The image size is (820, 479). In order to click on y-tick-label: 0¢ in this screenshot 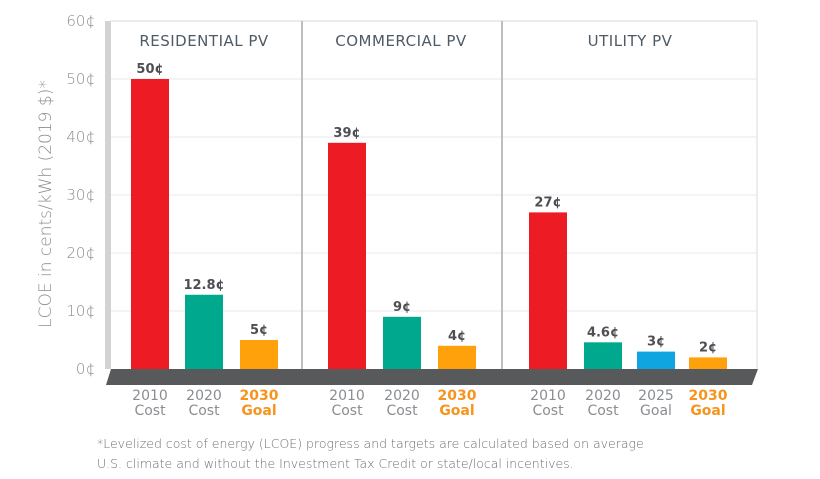, I will do `click(85, 369)`.